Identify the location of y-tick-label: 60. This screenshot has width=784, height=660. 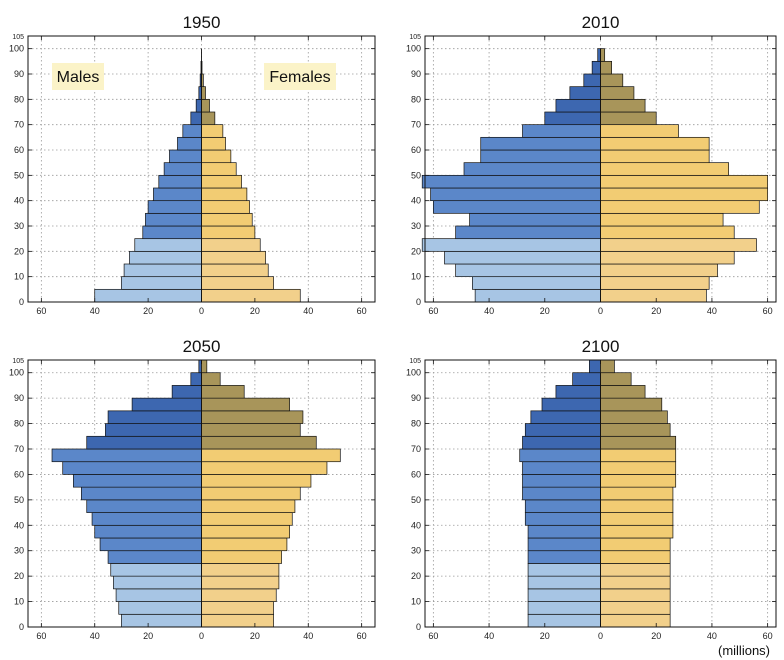
(416, 150).